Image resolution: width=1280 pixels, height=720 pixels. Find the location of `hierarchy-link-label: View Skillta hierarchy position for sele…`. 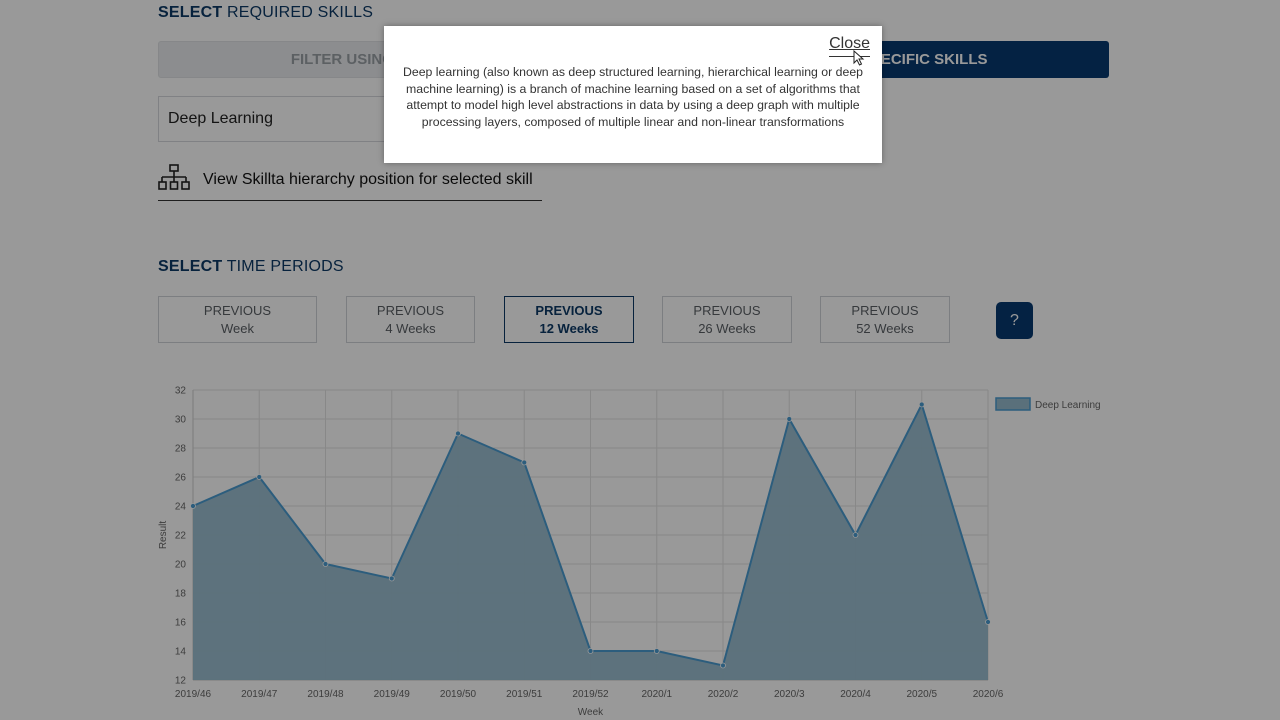

hierarchy-link-label: View Skillta hierarchy position for sele… is located at coordinates (368, 179).